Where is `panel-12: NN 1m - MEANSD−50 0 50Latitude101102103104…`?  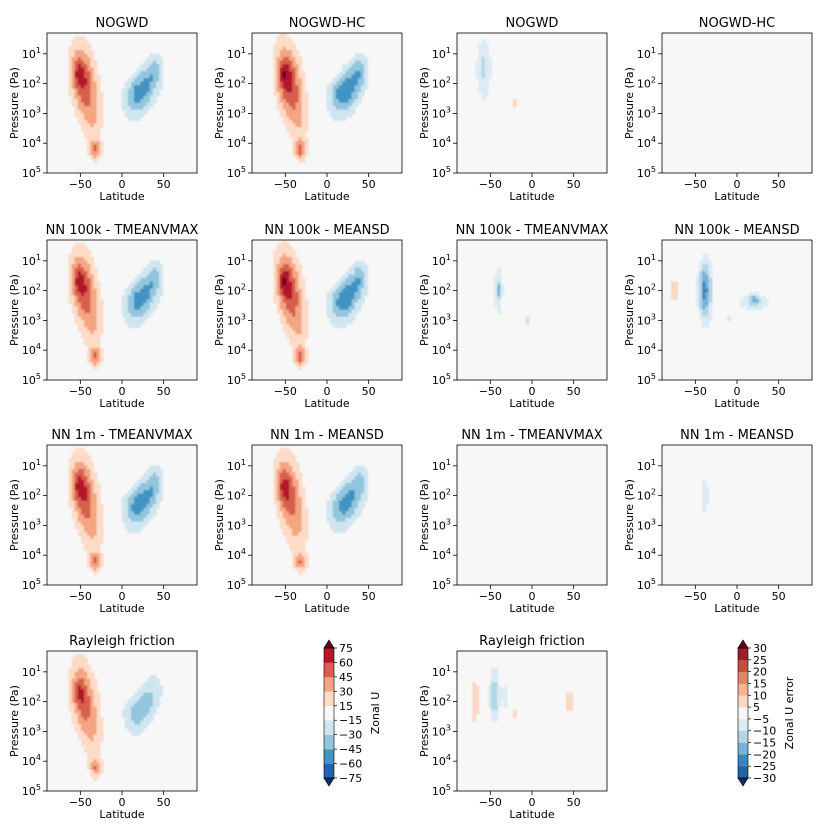
panel-12: NN 1m - MEANSD−50 0 50Latitude101102103104… is located at coordinates (718, 521).